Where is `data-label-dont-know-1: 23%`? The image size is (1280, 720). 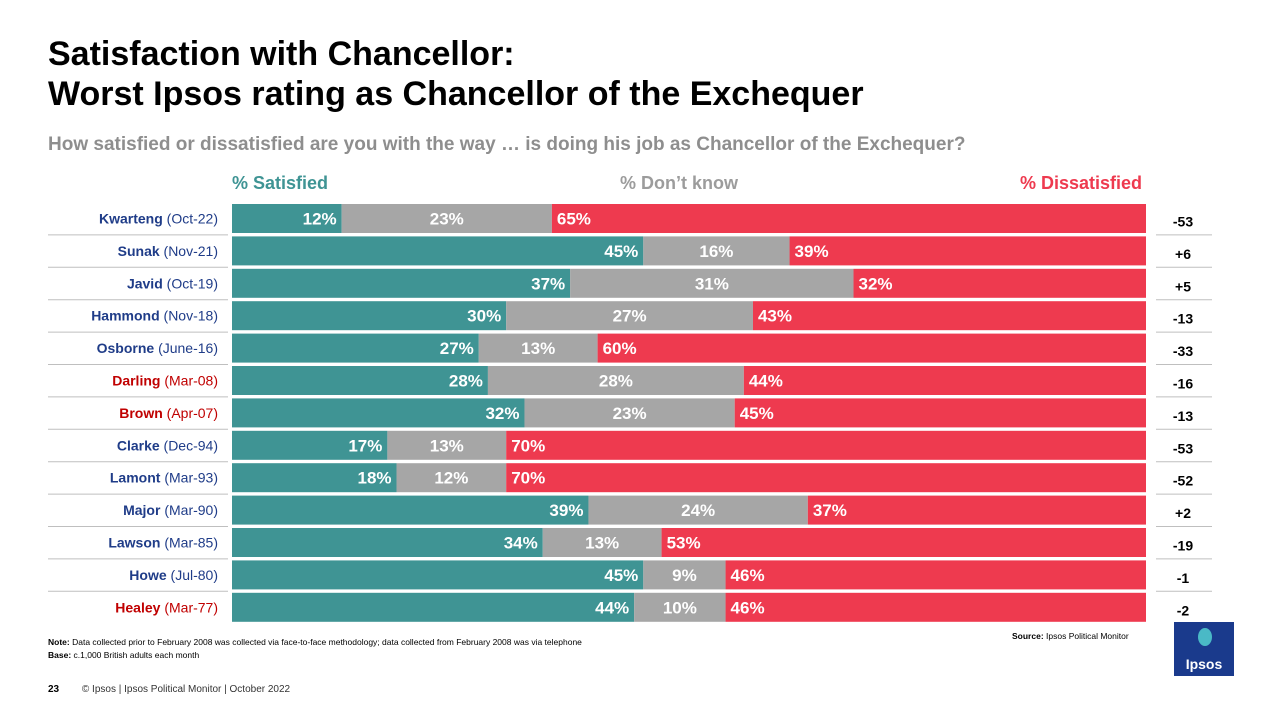 data-label-dont-know-1: 23% is located at coordinates (447, 219).